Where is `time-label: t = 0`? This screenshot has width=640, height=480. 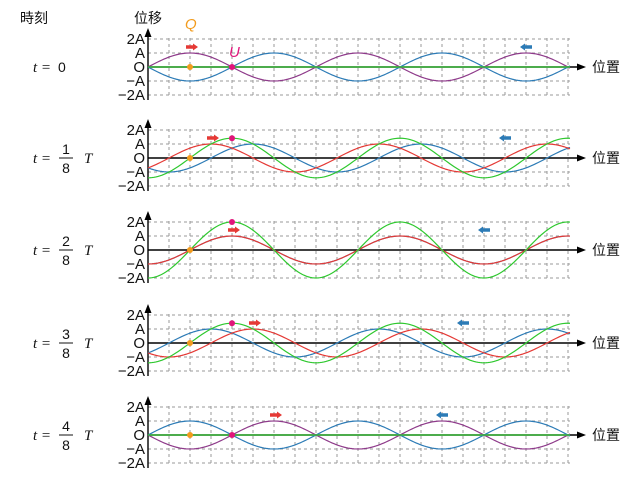
time-label: t = 0 is located at coordinates (49, 67).